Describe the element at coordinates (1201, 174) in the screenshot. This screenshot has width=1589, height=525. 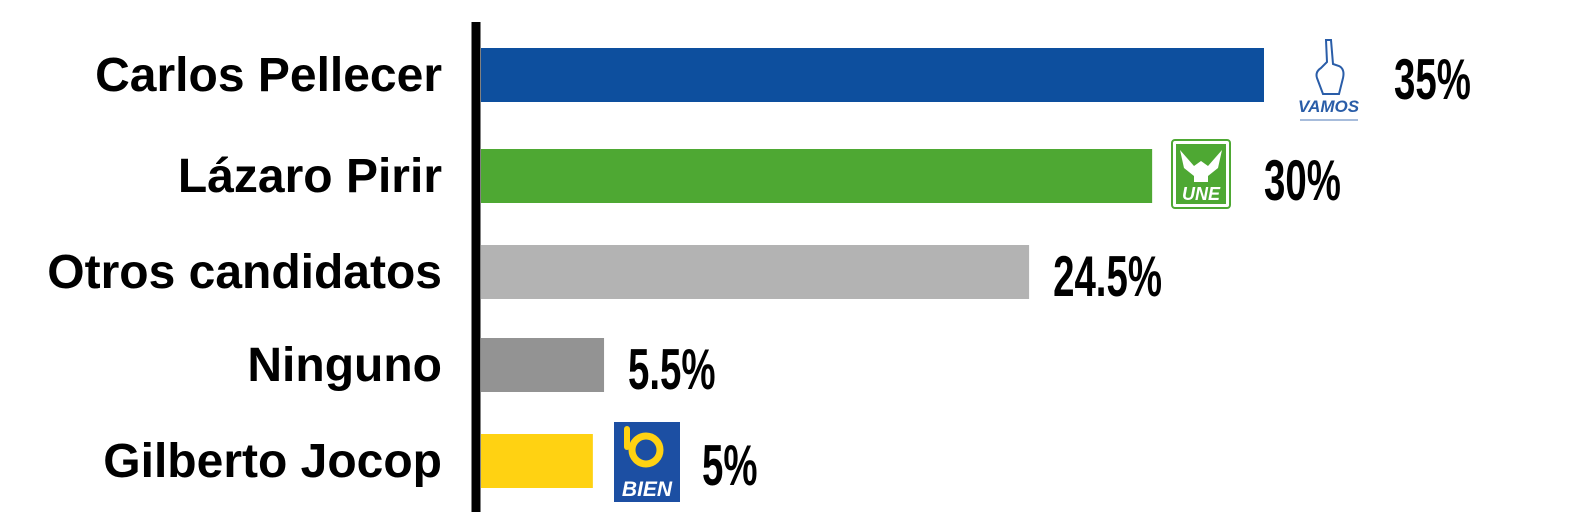
I see `une-logo-icon: UNE` at that location.